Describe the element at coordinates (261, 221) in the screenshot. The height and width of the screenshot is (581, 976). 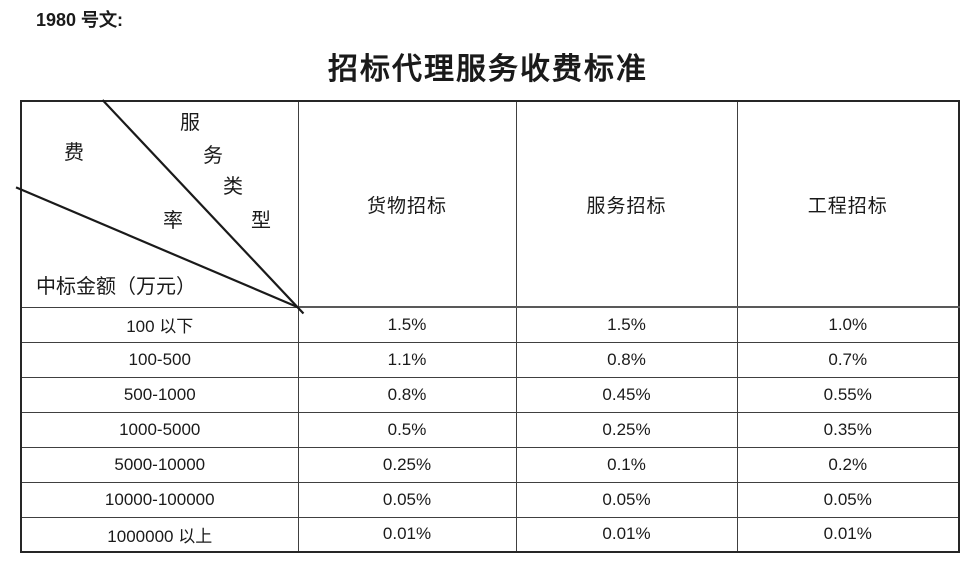
I see `corner-axis-top-char: 型` at that location.